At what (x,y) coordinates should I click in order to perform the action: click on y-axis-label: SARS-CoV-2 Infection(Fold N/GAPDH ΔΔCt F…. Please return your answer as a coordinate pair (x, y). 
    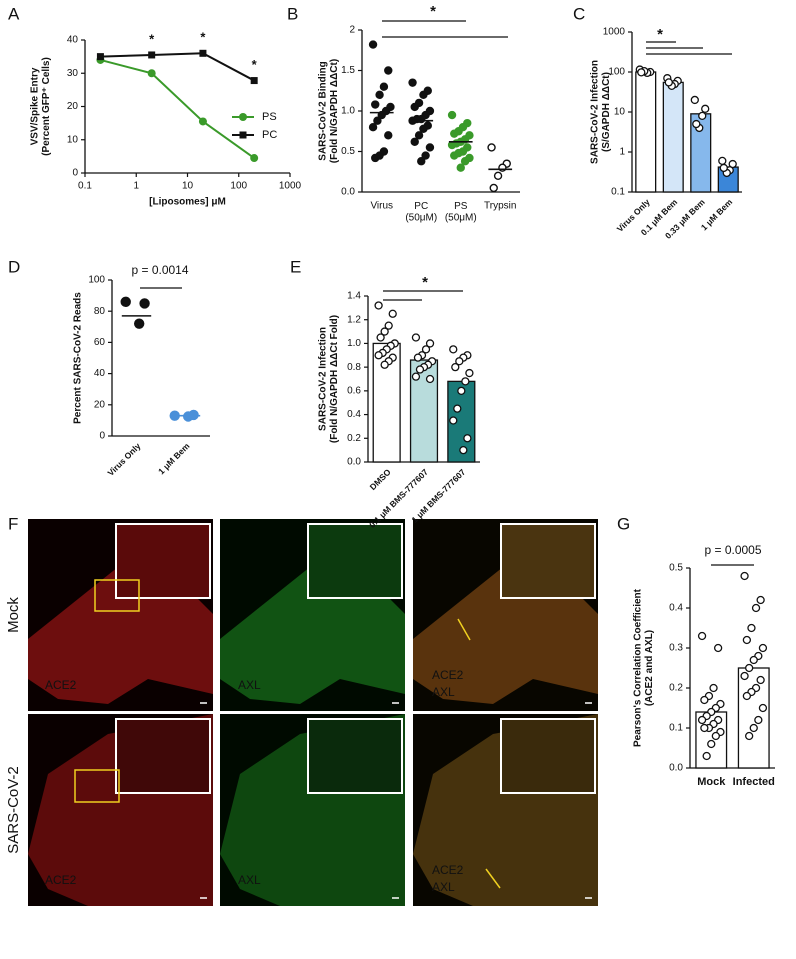
    Looking at the image, I should click on (328, 379).